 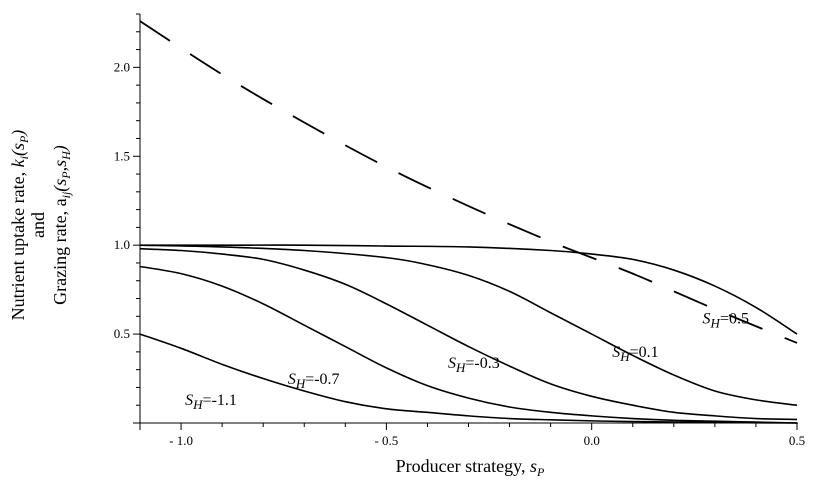 I want to click on x-tick-label: - 0.5, so click(x=386, y=440).